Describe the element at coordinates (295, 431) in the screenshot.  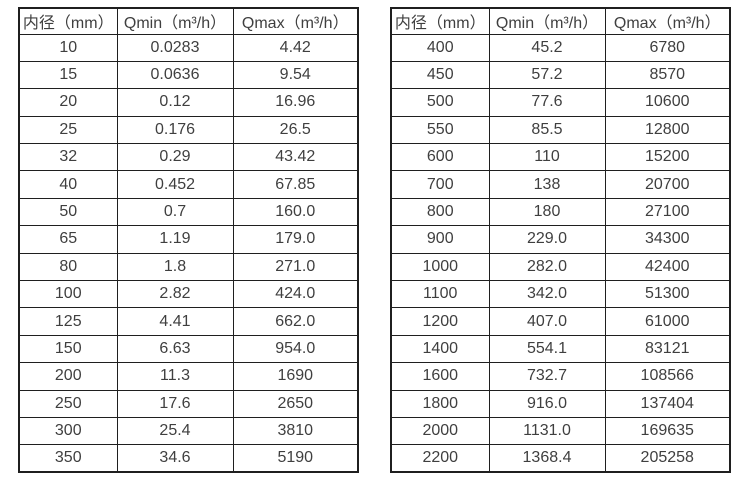
I see `table-cell: 3810` at that location.